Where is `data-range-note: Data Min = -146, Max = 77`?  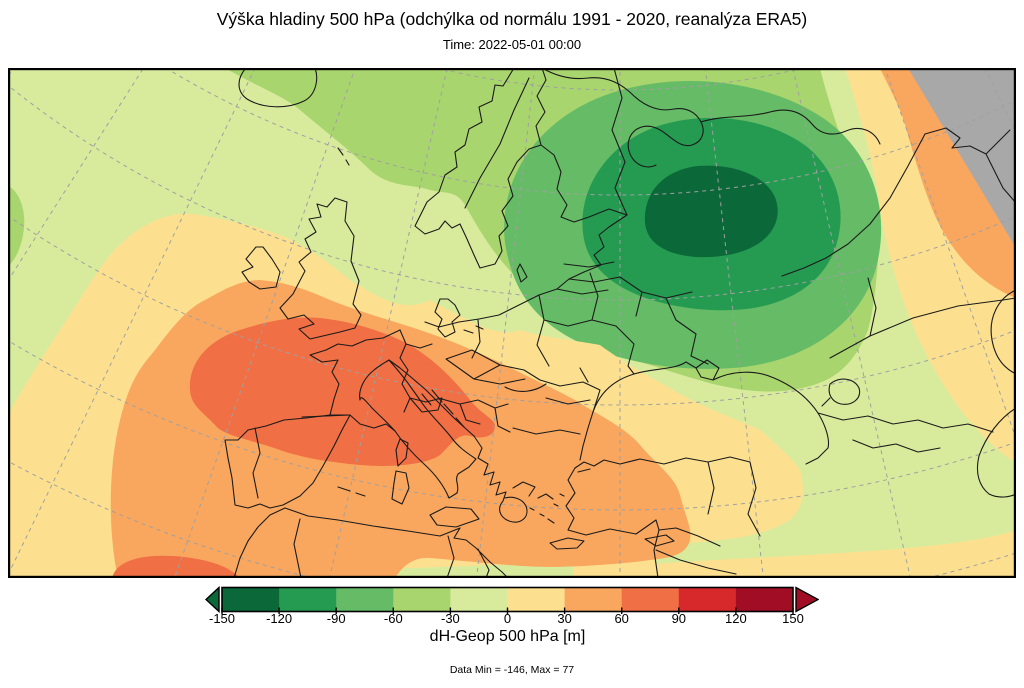
data-range-note: Data Min = -146, Max = 77 is located at coordinates (512, 670).